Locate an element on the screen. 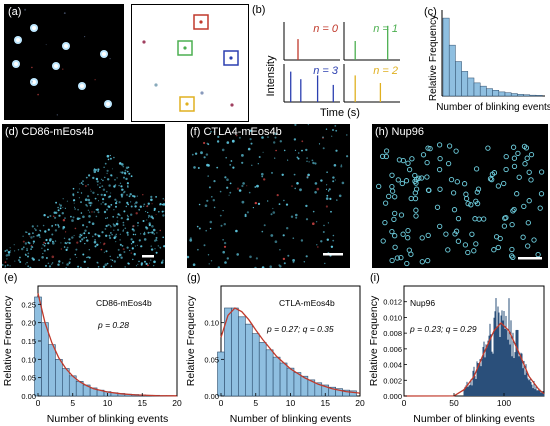  y-tick-label: 0.006 is located at coordinates (392, 349).